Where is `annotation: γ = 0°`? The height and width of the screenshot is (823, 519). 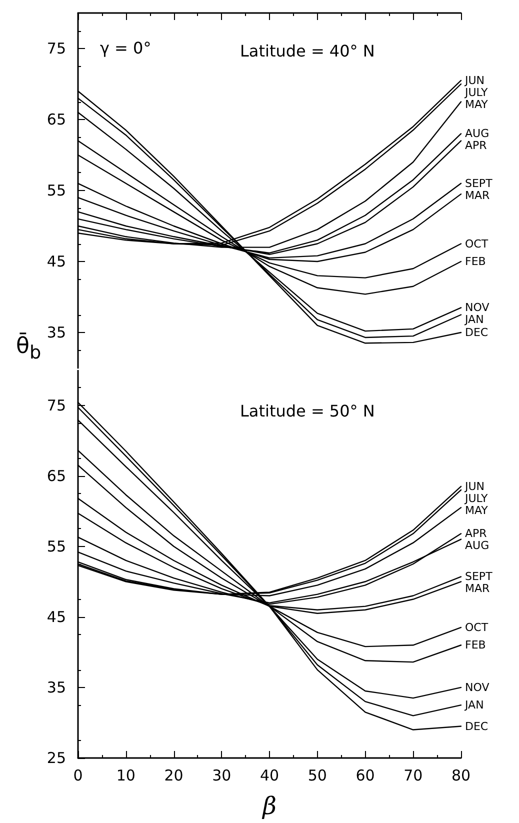 annotation: γ = 0° is located at coordinates (126, 48).